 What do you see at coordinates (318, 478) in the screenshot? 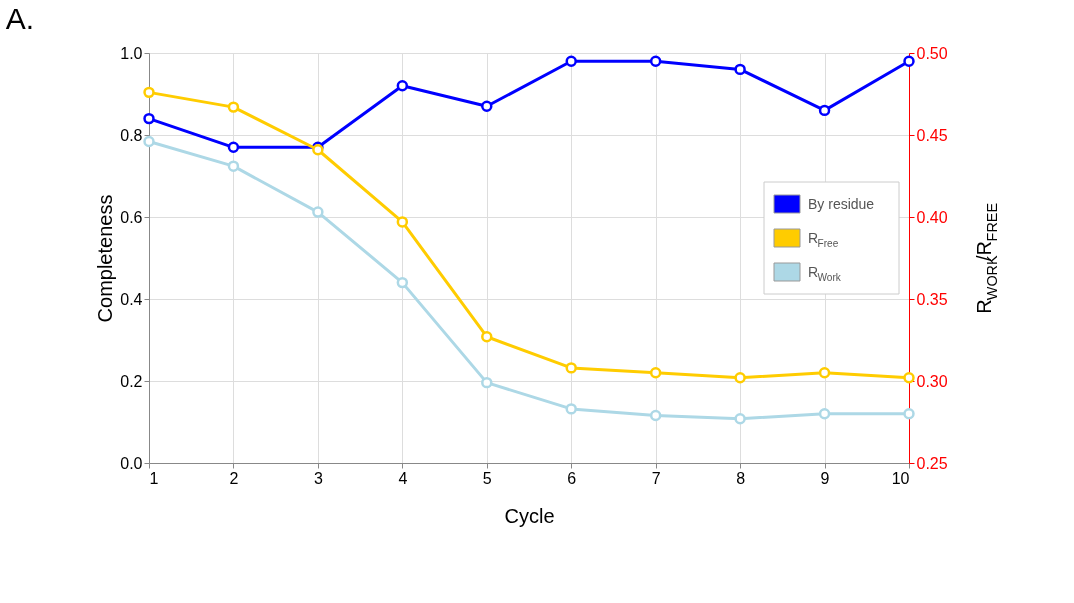
I see `x-tick-label: 3` at bounding box center [318, 478].